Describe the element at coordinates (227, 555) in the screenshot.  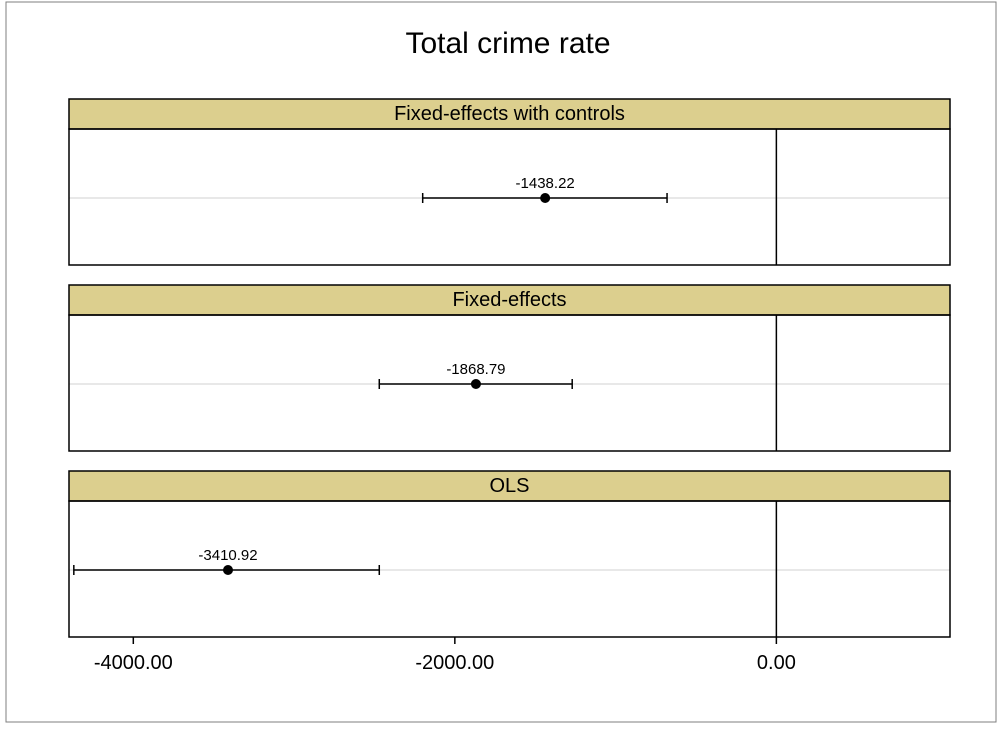
I see `estimate-label: -3410.92` at that location.